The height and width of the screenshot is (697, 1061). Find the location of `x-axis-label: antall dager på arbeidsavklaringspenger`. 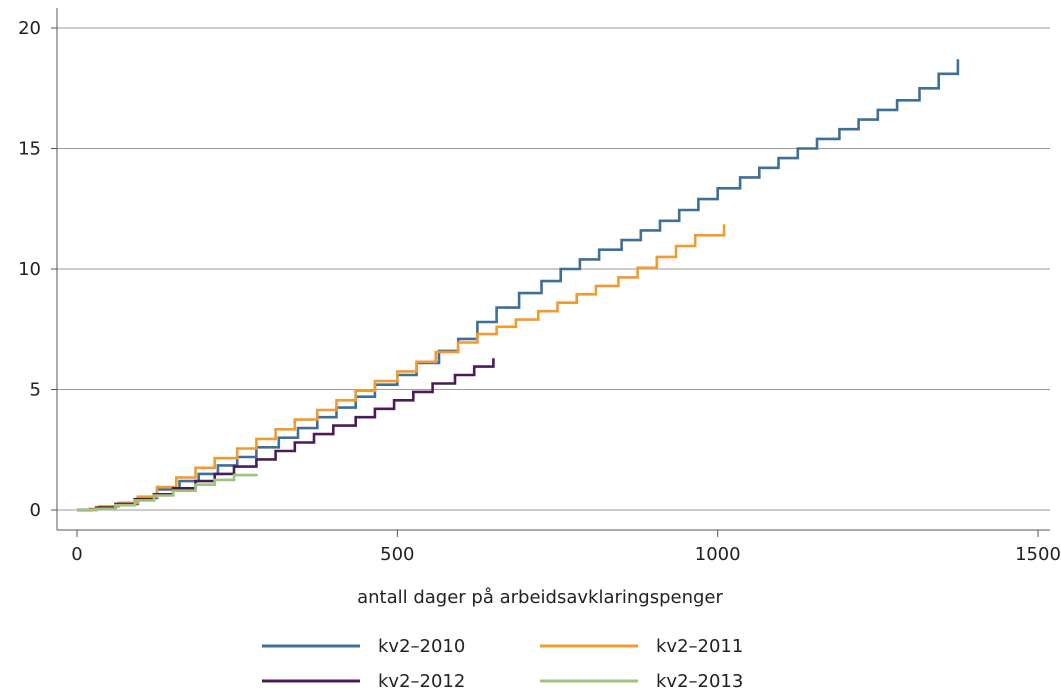

x-axis-label: antall dager på arbeidsavklaringspenger is located at coordinates (540, 597).